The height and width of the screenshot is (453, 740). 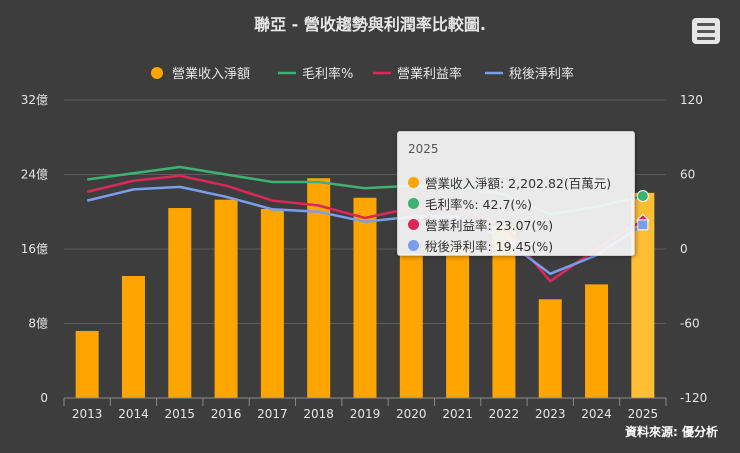 What do you see at coordinates (272, 414) in the screenshot?
I see `x-tick-label: 2017` at bounding box center [272, 414].